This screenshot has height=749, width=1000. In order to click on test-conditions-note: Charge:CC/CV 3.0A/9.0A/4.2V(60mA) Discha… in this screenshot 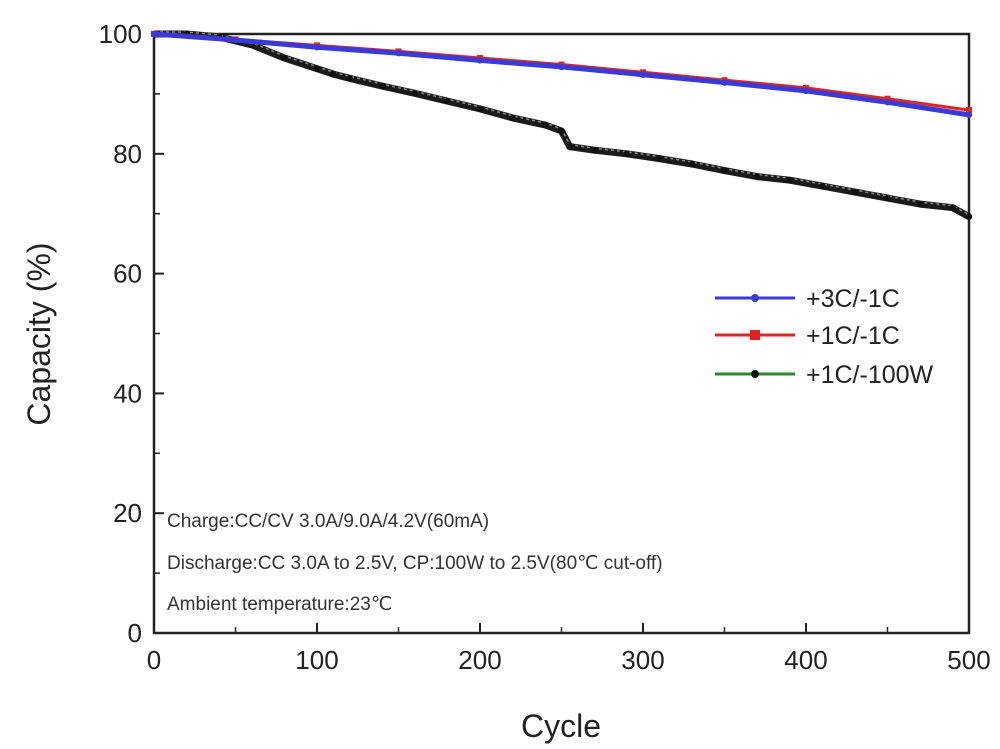, I will do `click(415, 563)`.